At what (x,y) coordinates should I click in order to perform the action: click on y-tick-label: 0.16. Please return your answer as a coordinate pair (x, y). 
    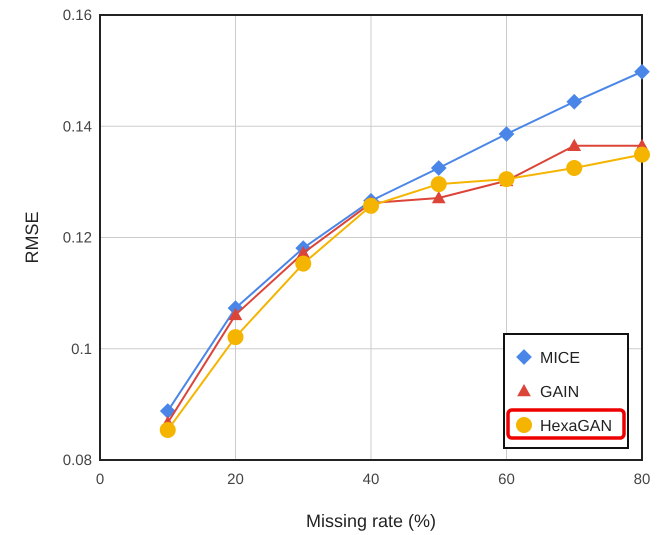
    Looking at the image, I should click on (77, 15).